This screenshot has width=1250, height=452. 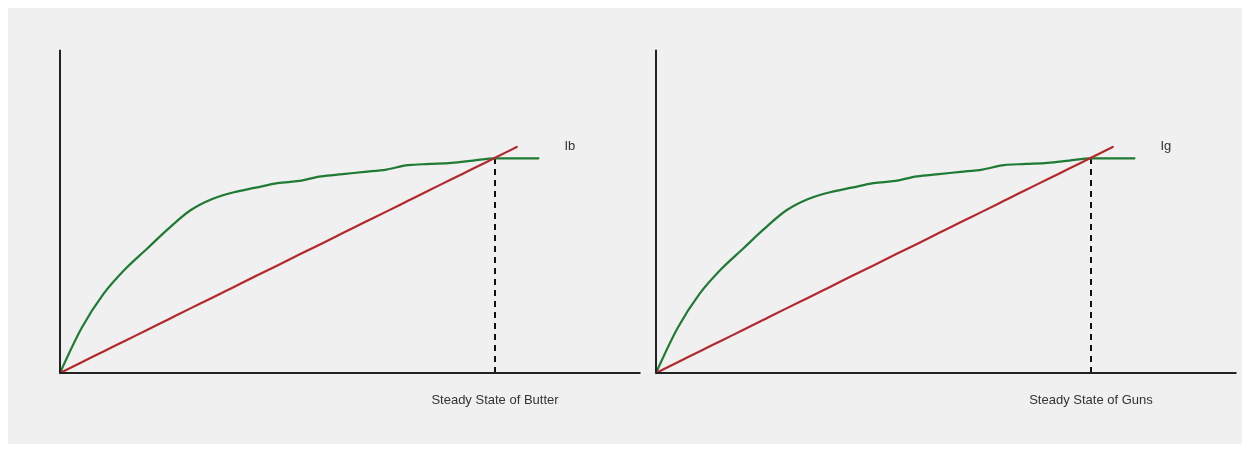 I want to click on text: Steady State of Butter, so click(x=495, y=399).